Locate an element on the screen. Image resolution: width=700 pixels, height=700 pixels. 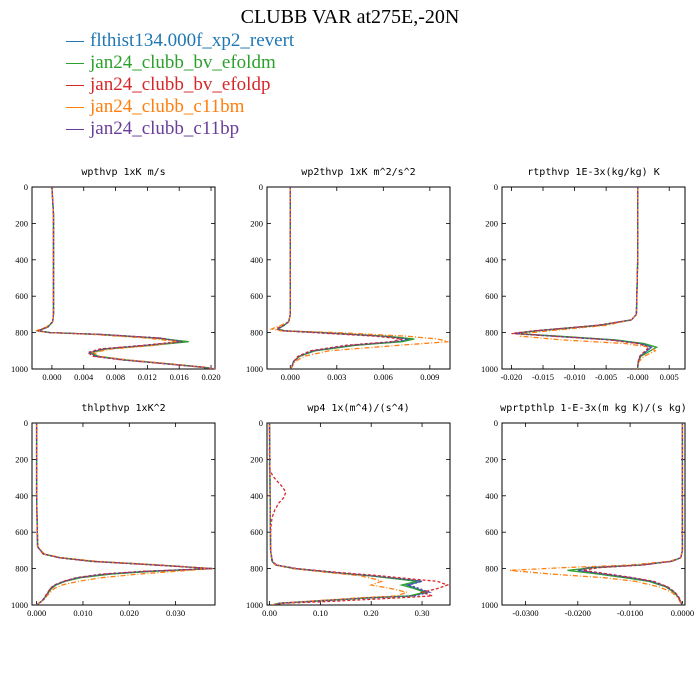
panel-title: thlpthvp 1xK^2 is located at coordinates (123, 408).